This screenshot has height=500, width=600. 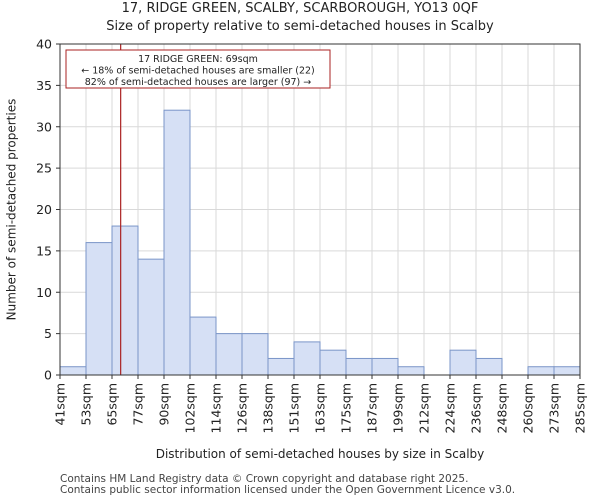 I want to click on x-tick-label: 77sqm, so click(x=138, y=404).